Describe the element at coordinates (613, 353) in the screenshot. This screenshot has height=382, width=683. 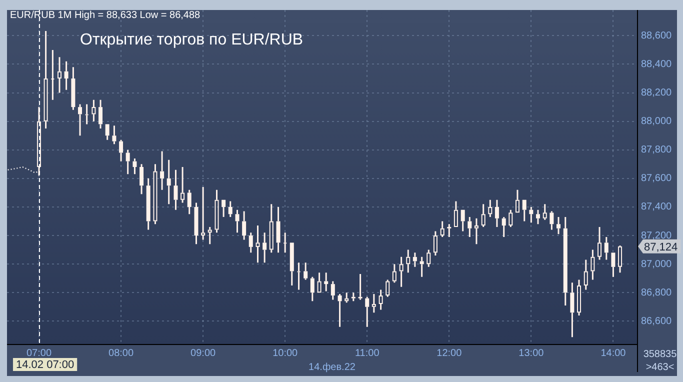
I see `x-tick-label: 14:00` at that location.